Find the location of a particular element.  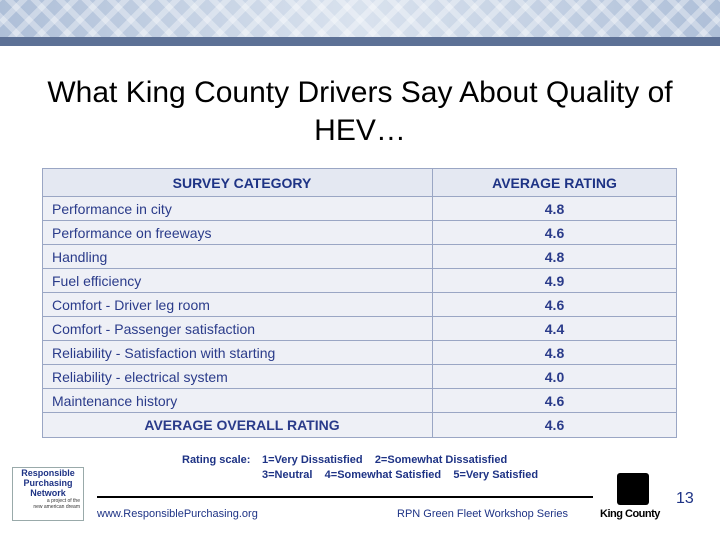

total-row: AVERAGE OVERALL RATING 4.6 is located at coordinates (359, 425).